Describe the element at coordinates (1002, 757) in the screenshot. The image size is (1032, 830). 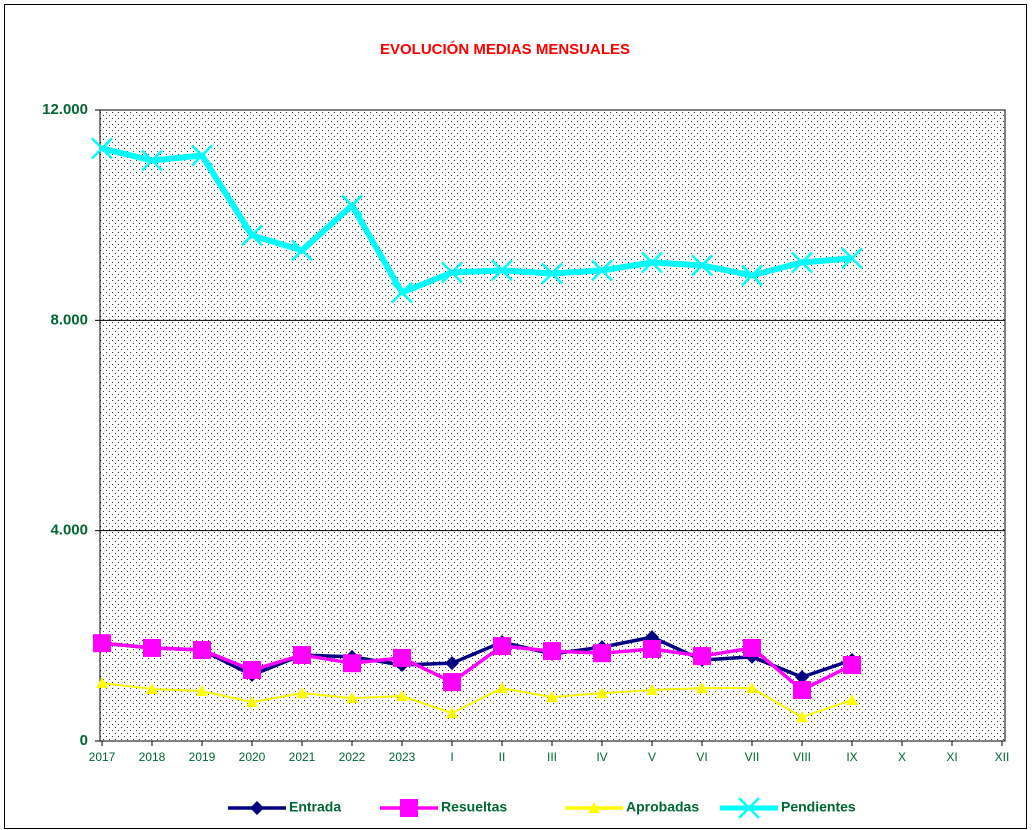
I see `x-tick-label: XII` at that location.